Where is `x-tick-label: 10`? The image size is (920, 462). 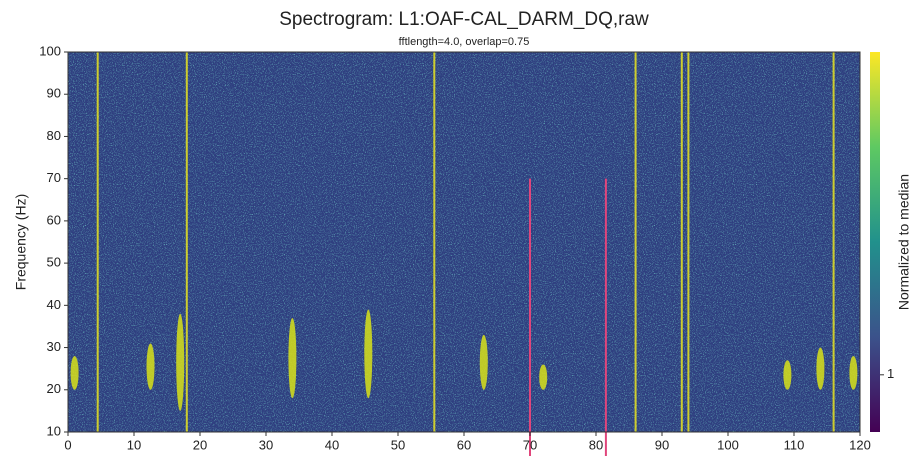
x-tick-label: 10 is located at coordinates (134, 444).